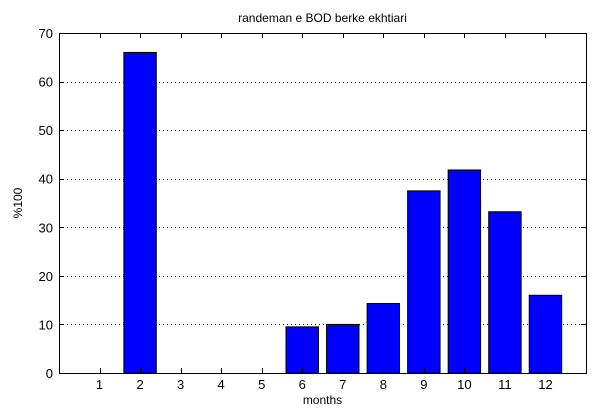 The image size is (604, 409). Describe the element at coordinates (505, 384) in the screenshot. I see `x-tick-label: 11` at that location.